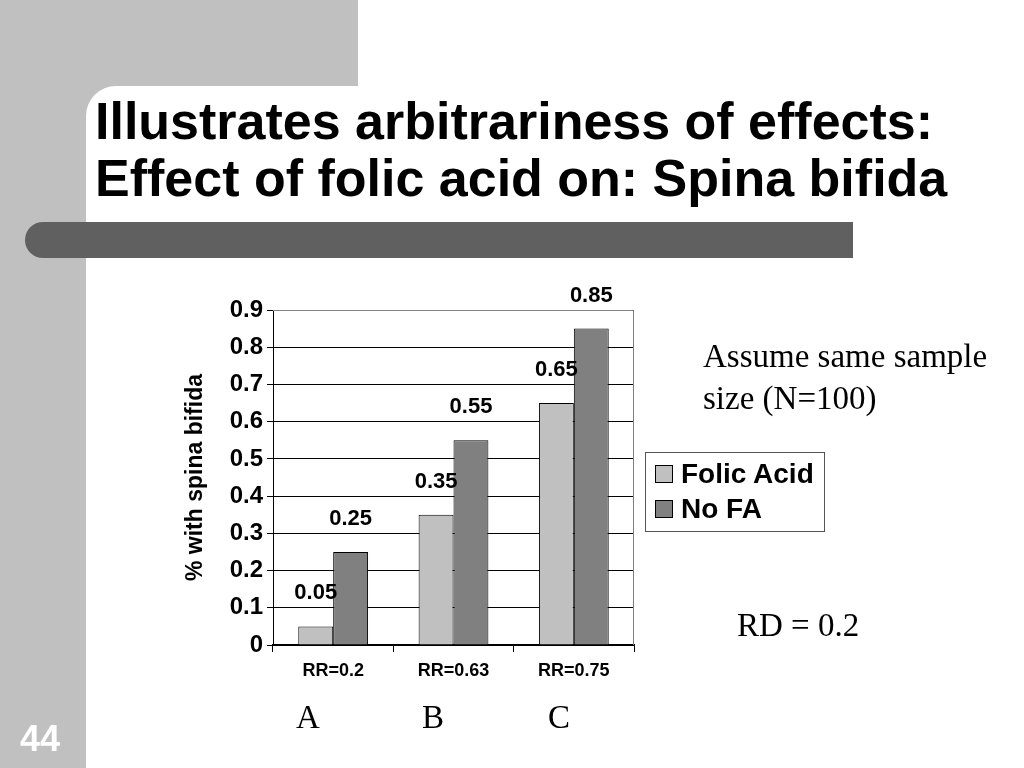  I want to click on text: B, so click(433, 717).